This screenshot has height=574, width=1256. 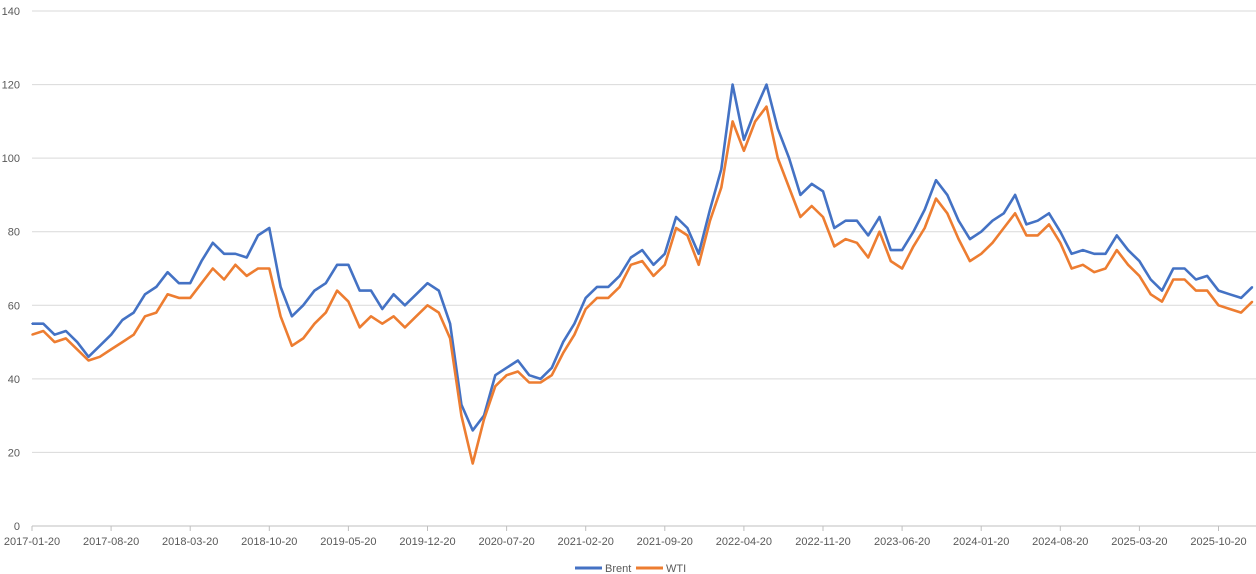 What do you see at coordinates (32, 542) in the screenshot?
I see `x-tick-label: 2017-01-20` at bounding box center [32, 542].